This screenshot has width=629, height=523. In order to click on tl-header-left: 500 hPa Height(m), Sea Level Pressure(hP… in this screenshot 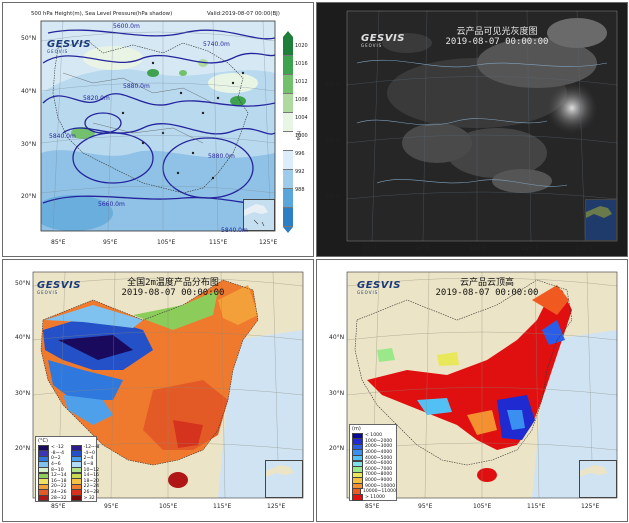, I will do `click(102, 14)`.